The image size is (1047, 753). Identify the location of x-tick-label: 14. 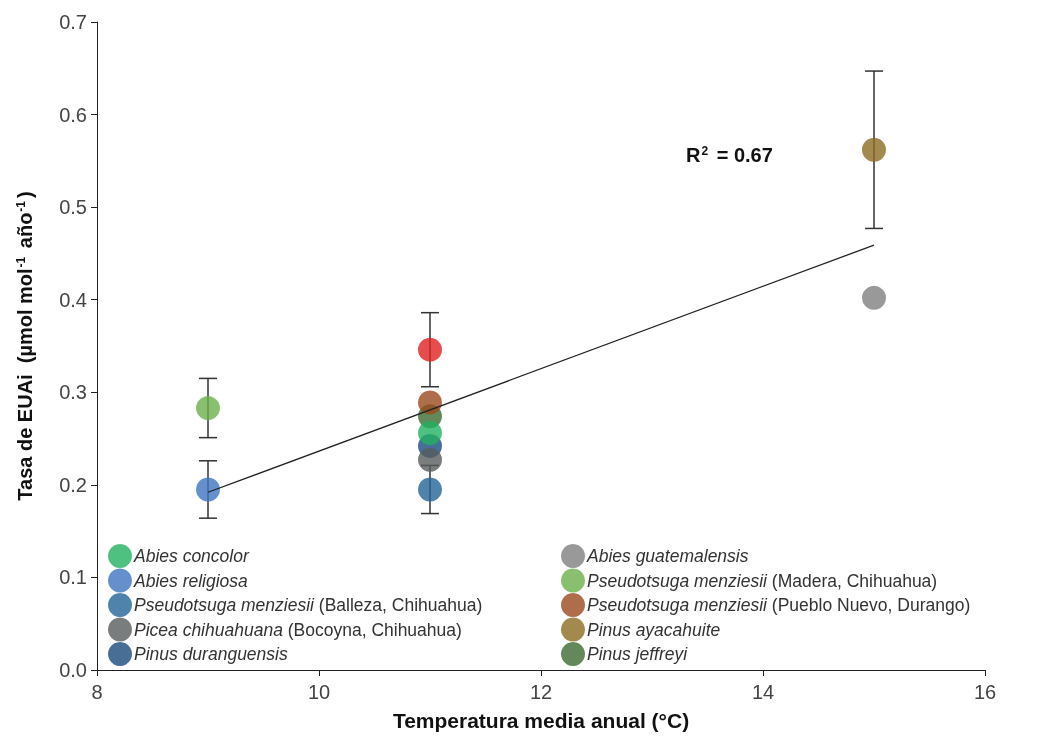
(763, 692).